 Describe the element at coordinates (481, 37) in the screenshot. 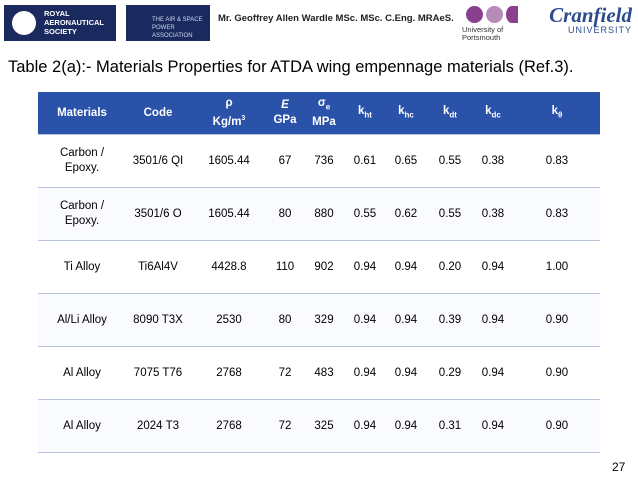

I see `logo-text: Portsmouth` at that location.